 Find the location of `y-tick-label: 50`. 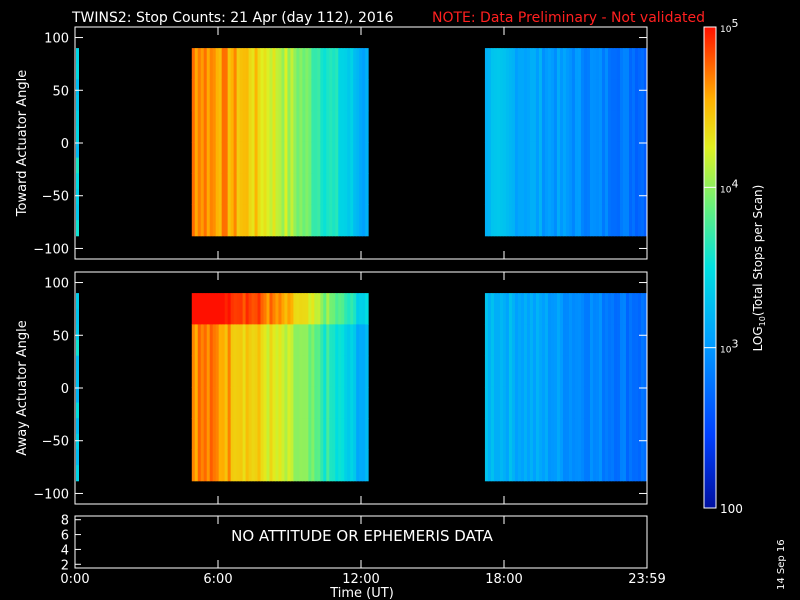

y-tick-label: 50 is located at coordinates (60, 91).